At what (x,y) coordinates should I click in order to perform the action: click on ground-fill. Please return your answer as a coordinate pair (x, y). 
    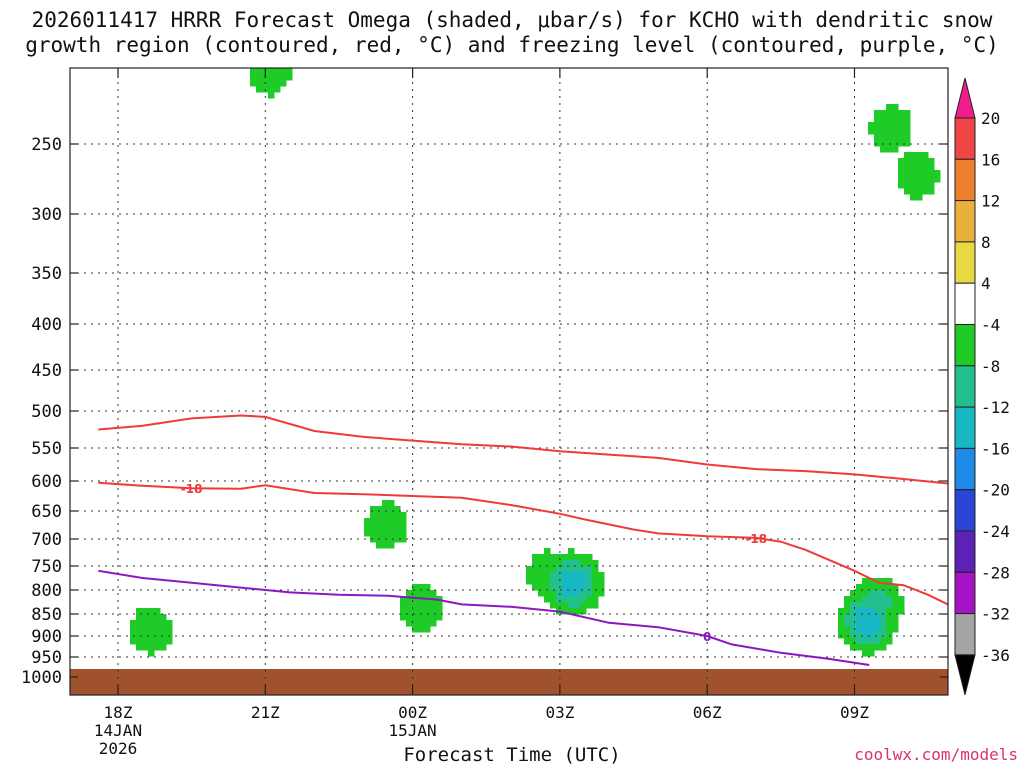
    Looking at the image, I should click on (509, 682).